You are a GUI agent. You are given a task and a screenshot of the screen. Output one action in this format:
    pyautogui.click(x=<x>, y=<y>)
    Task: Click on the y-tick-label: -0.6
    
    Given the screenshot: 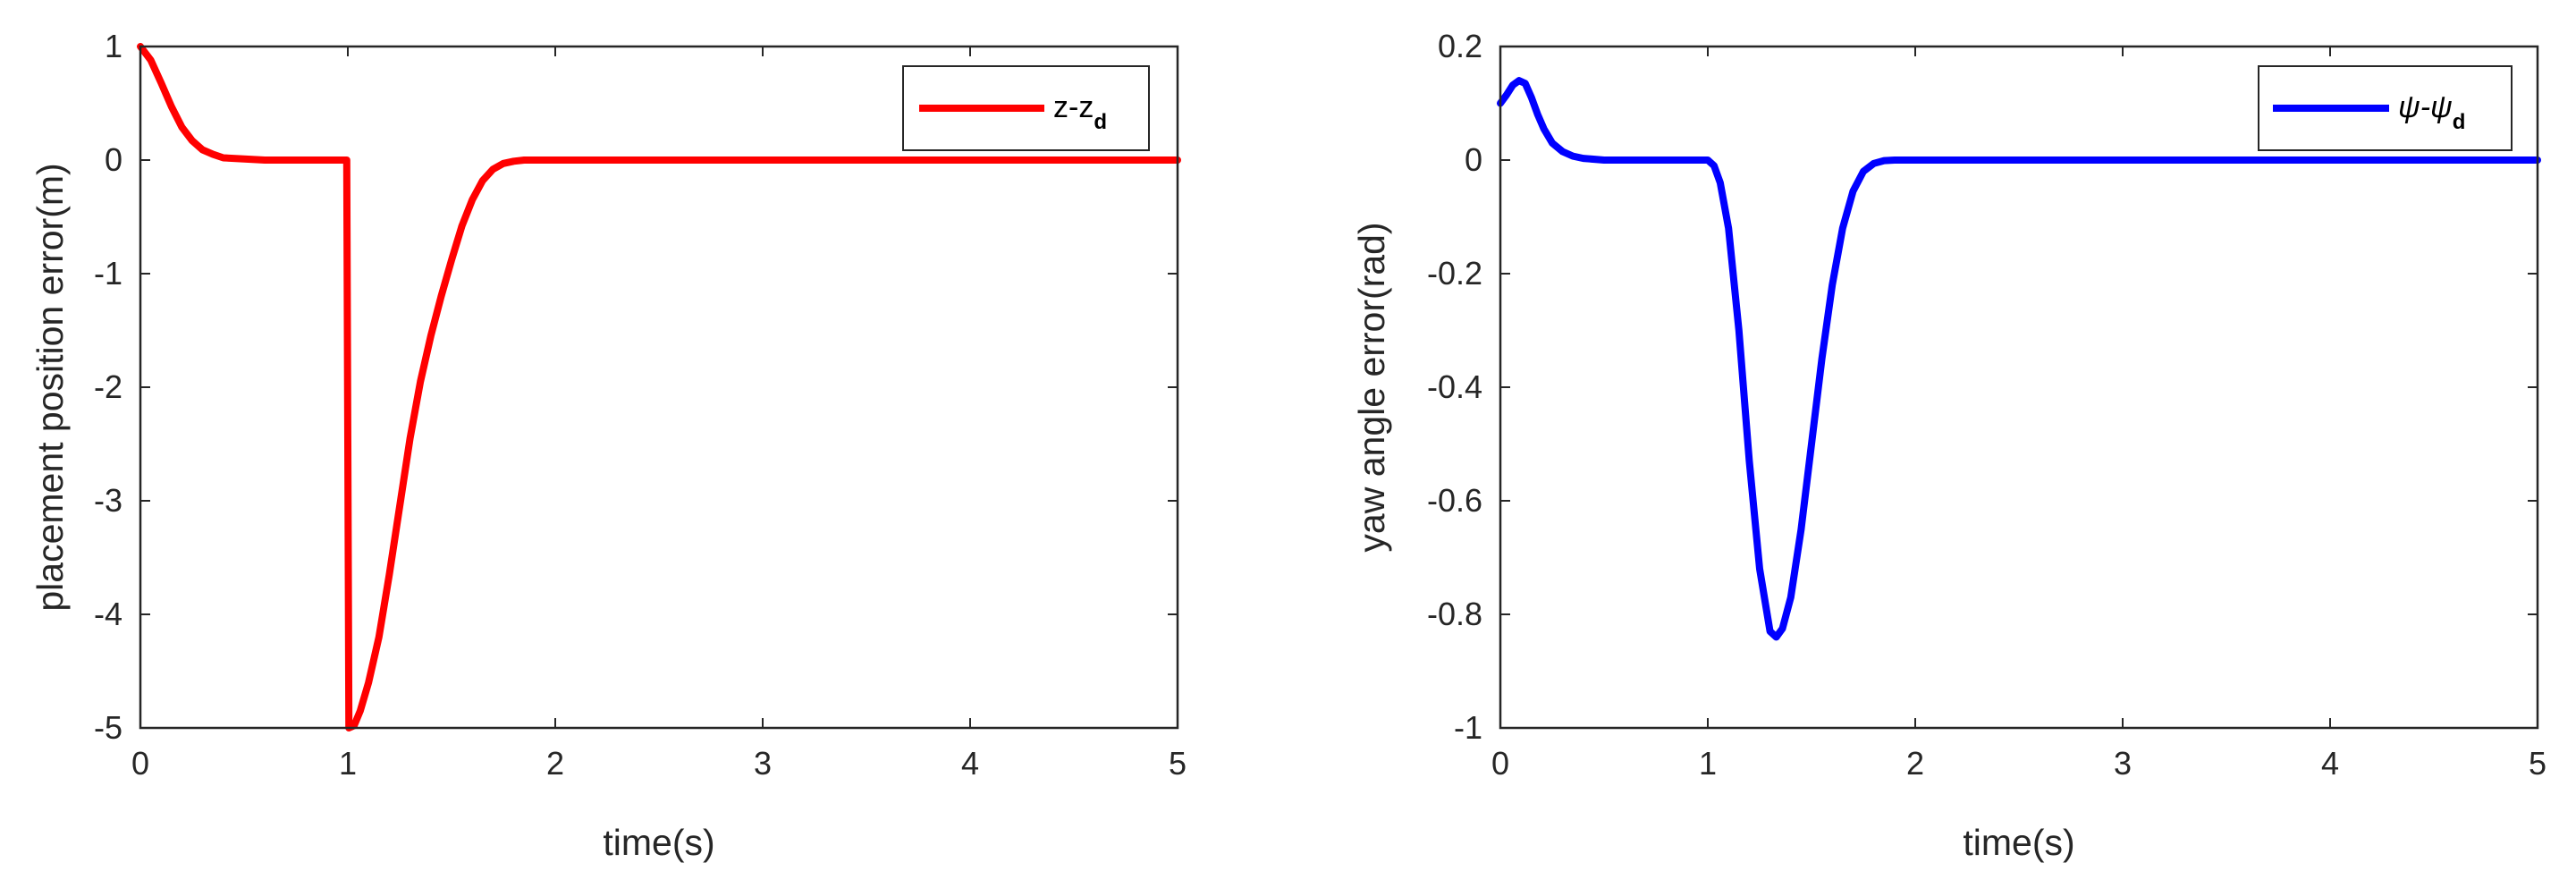 What is the action you would take?
    pyautogui.click(x=1454, y=500)
    